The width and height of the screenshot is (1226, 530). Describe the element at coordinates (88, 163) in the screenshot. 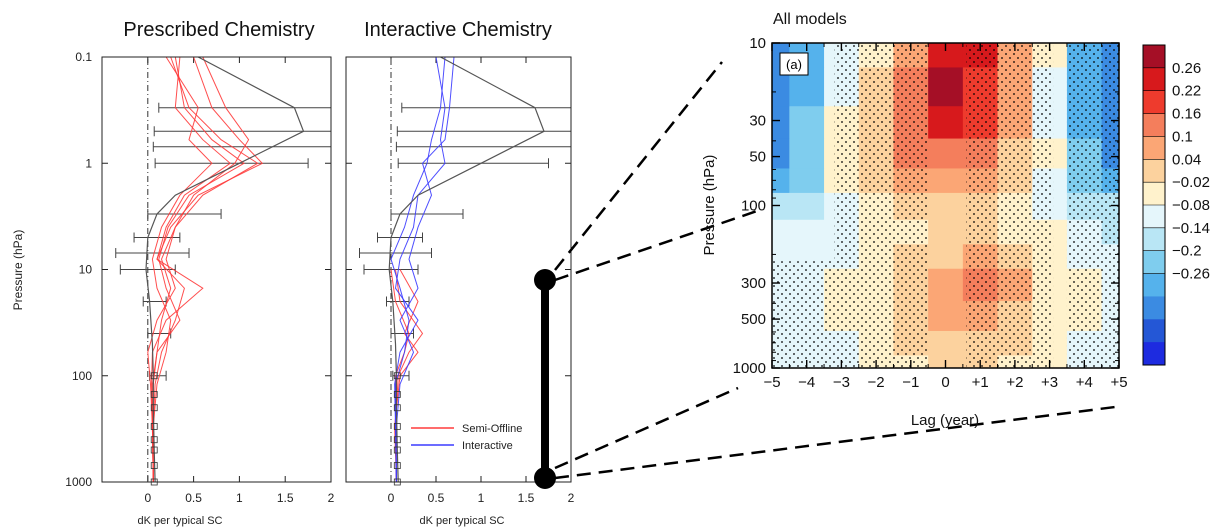

I see `y-tick-label: 1` at that location.